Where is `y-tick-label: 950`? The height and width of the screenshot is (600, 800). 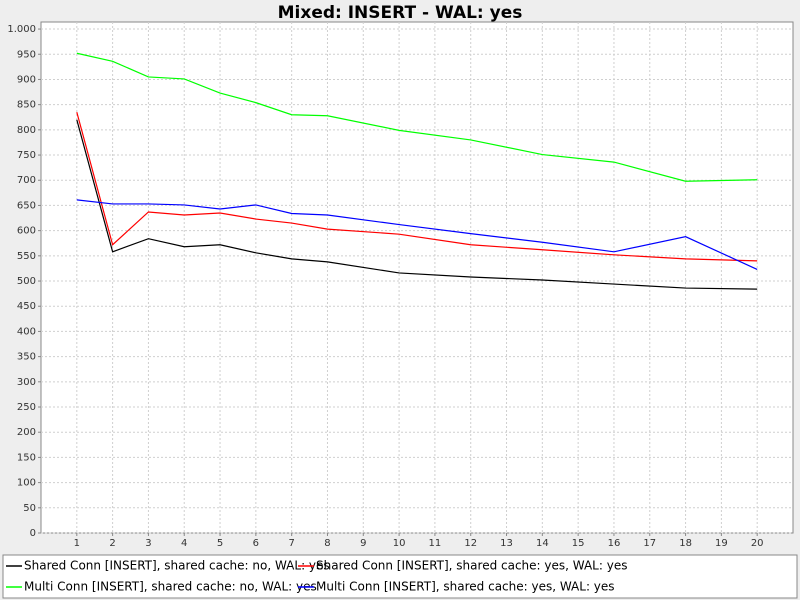
y-tick-label: 950 is located at coordinates (26, 54).